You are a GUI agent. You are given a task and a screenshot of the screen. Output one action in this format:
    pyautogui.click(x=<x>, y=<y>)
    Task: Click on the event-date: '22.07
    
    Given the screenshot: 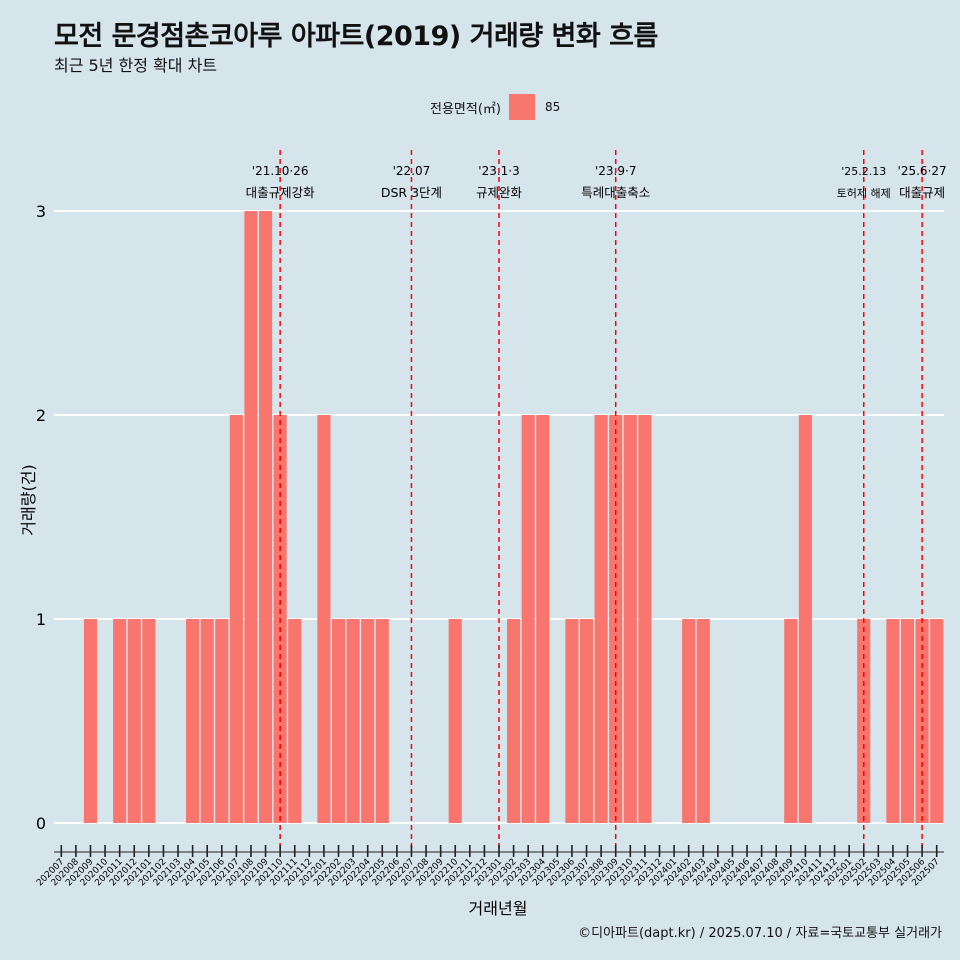 What is the action you would take?
    pyautogui.click(x=412, y=171)
    